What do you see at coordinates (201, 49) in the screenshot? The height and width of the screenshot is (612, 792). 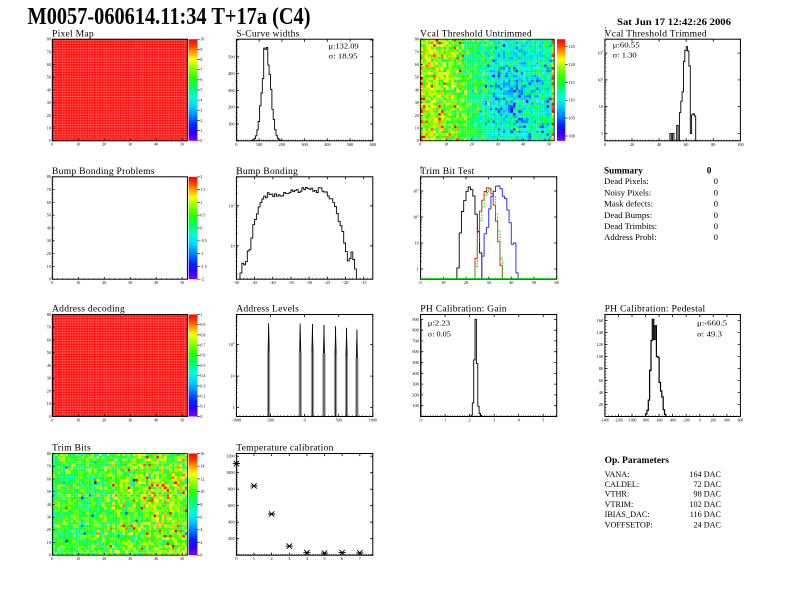 I see `svg-text: 9` at bounding box center [201, 49].